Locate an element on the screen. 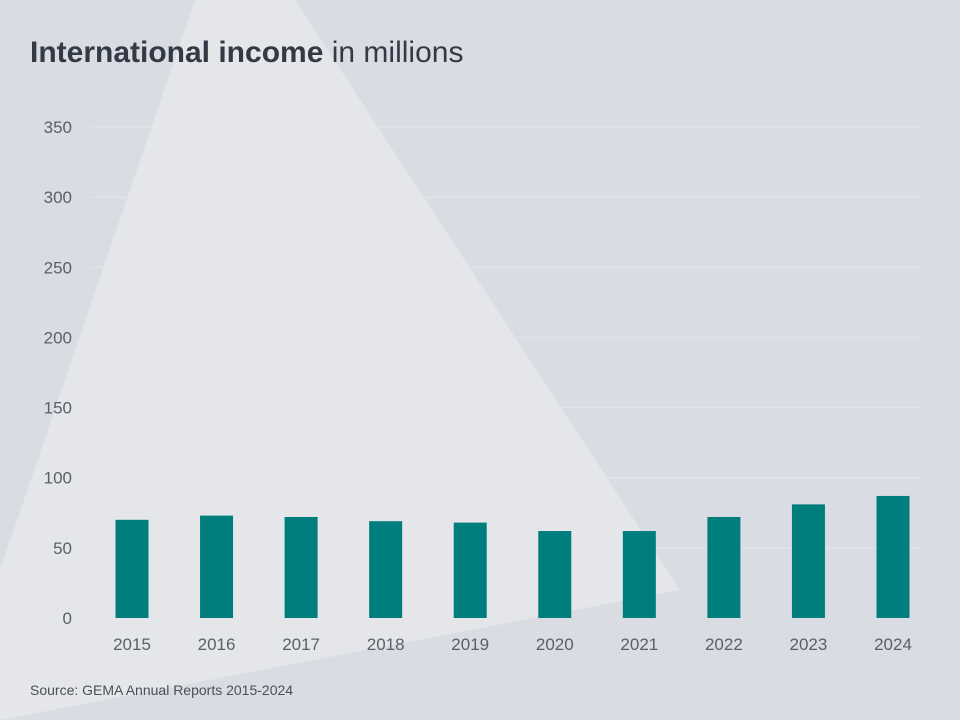 Image resolution: width=960 pixels, height=720 pixels. y-tick-label: 100 is located at coordinates (58, 478).